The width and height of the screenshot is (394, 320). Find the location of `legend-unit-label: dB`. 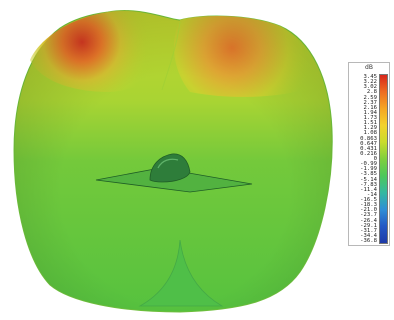

legend-unit-label: dB is located at coordinates (369, 67).